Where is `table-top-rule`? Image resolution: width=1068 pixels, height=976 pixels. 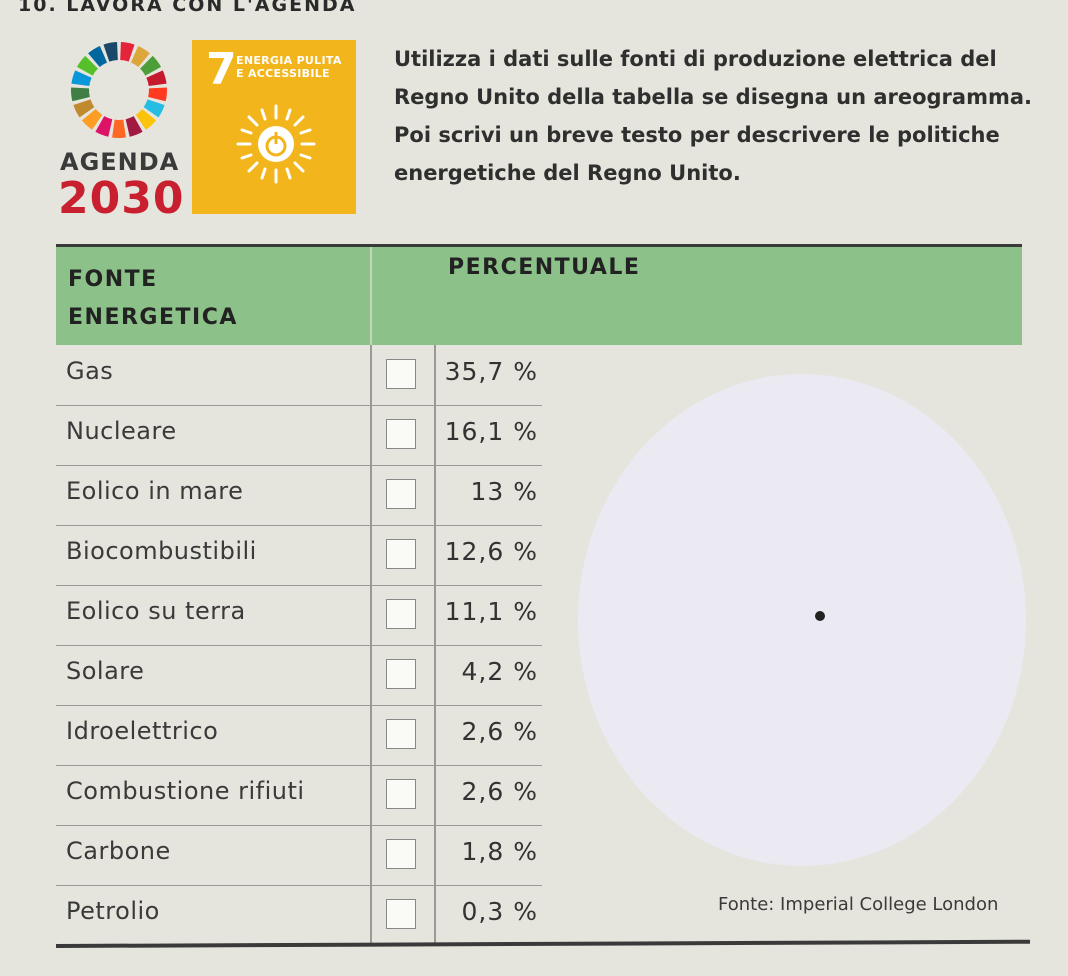 table-top-rule is located at coordinates (539, 245).